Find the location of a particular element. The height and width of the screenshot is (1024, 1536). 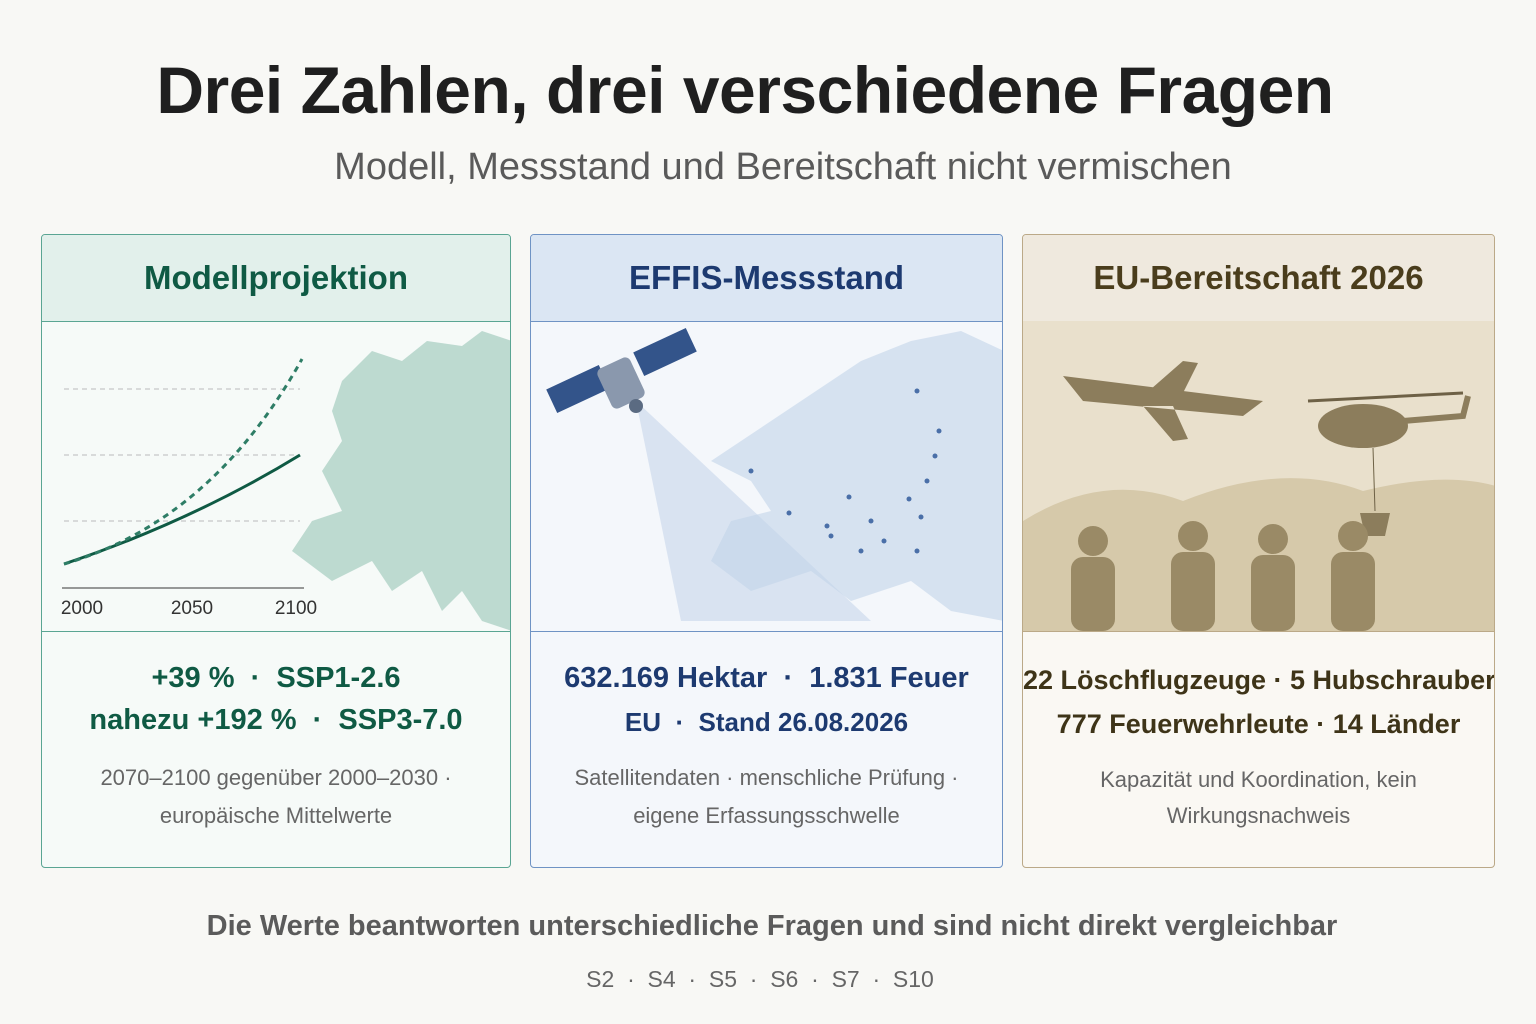

sensor is located at coordinates (636, 406).